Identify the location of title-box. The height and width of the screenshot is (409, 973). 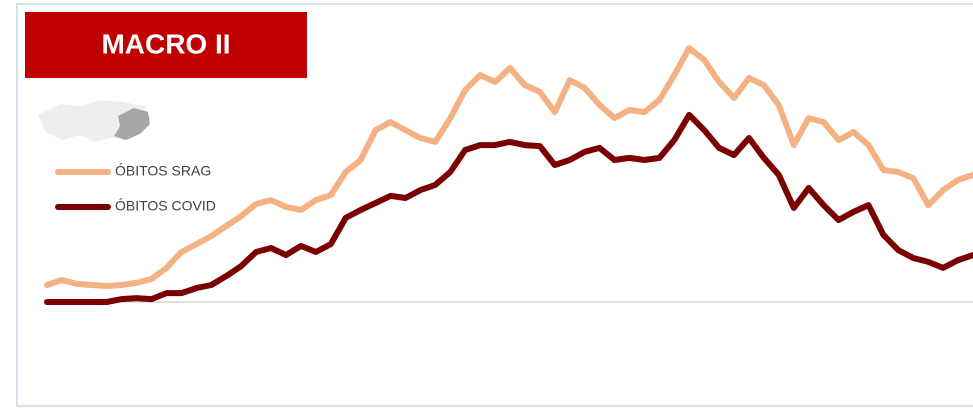
(166, 45).